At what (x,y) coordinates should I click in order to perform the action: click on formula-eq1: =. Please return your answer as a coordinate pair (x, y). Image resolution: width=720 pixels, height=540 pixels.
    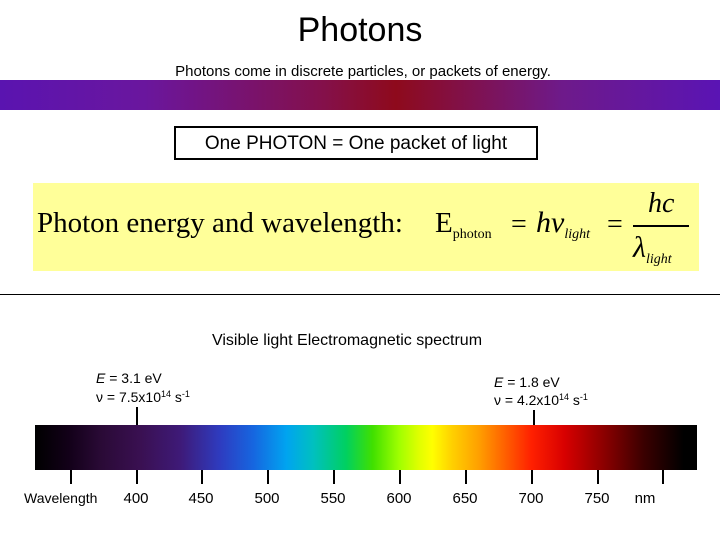
    Looking at the image, I should click on (519, 224).